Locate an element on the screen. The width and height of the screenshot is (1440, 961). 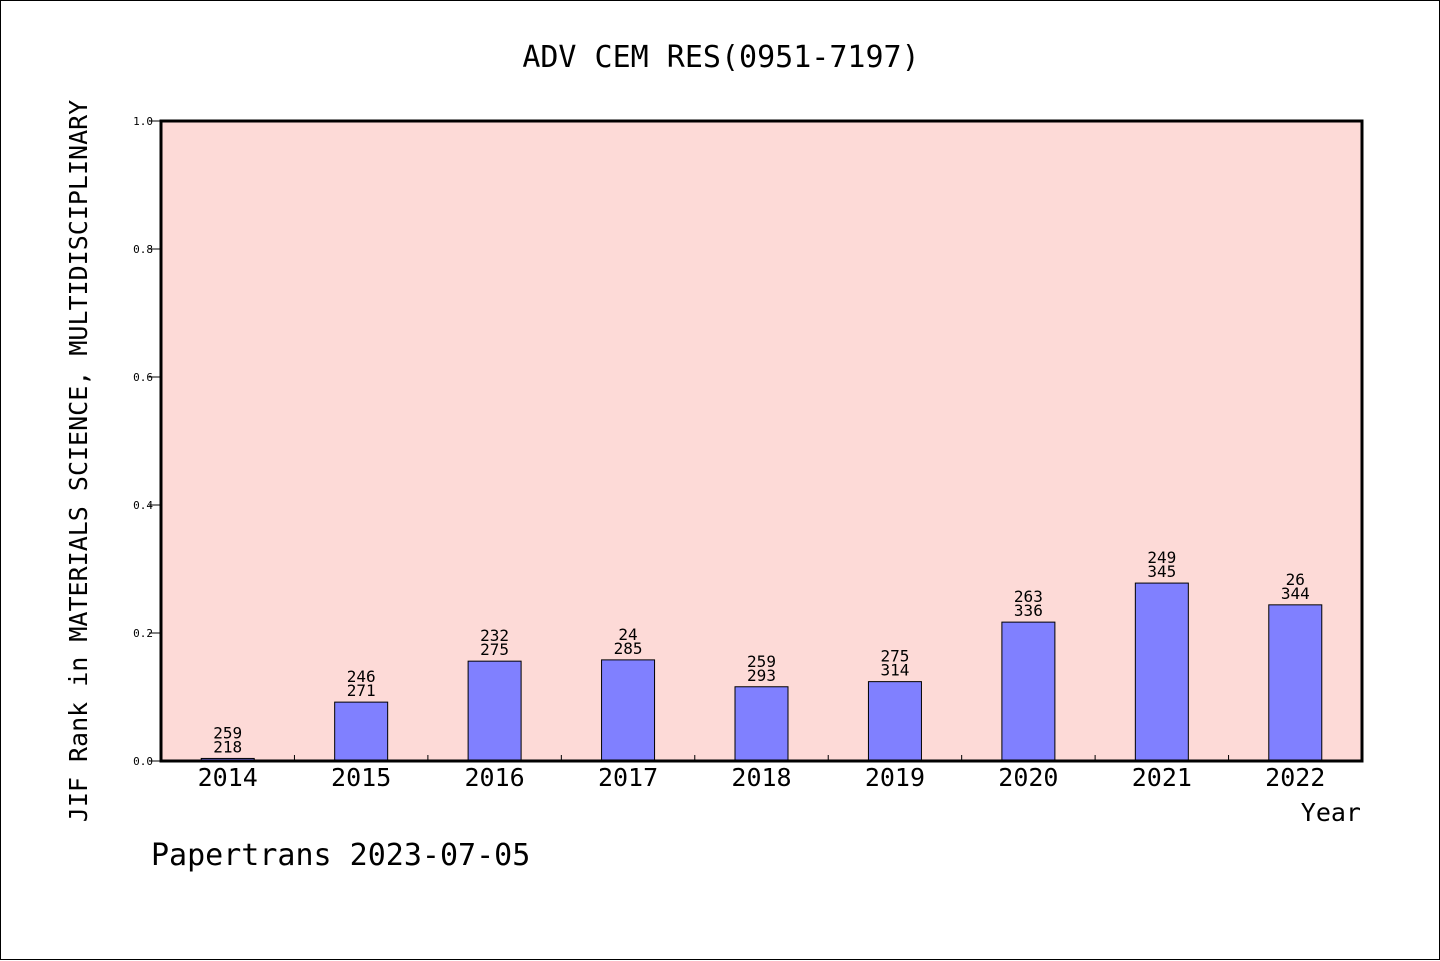
x-tick-label: 2018 is located at coordinates (761, 777).